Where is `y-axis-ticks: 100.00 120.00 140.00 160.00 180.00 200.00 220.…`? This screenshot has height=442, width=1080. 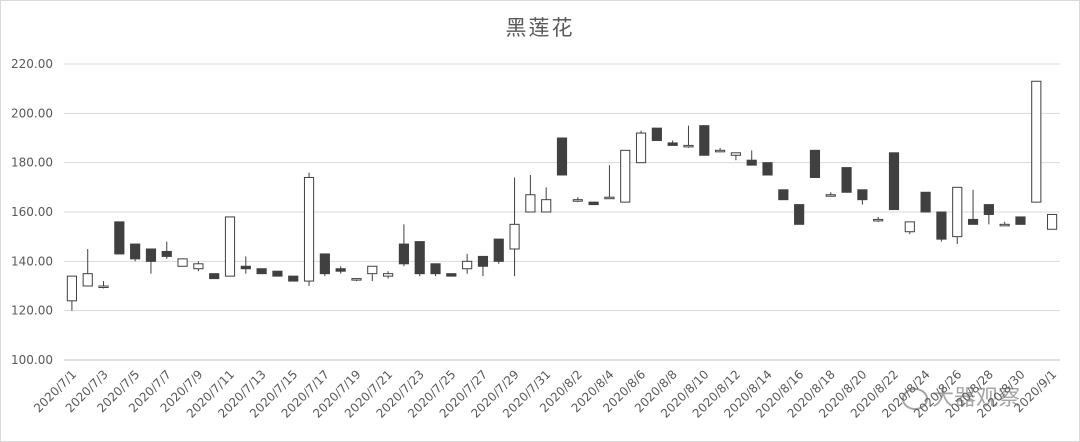
y-axis-ticks: 100.00 120.00 140.00 160.00 180.00 200.00 220.… is located at coordinates (32, 212).